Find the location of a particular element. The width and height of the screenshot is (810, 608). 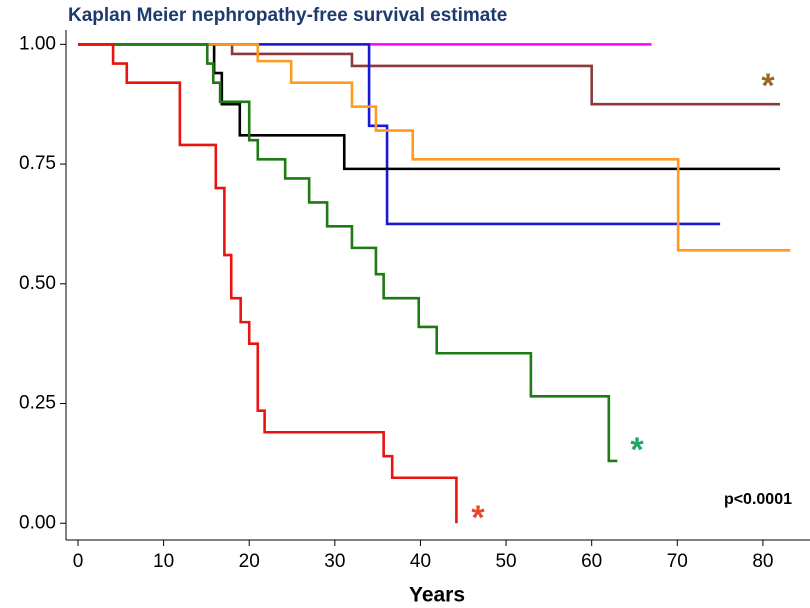

x-tick-label: 20 is located at coordinates (249, 561).